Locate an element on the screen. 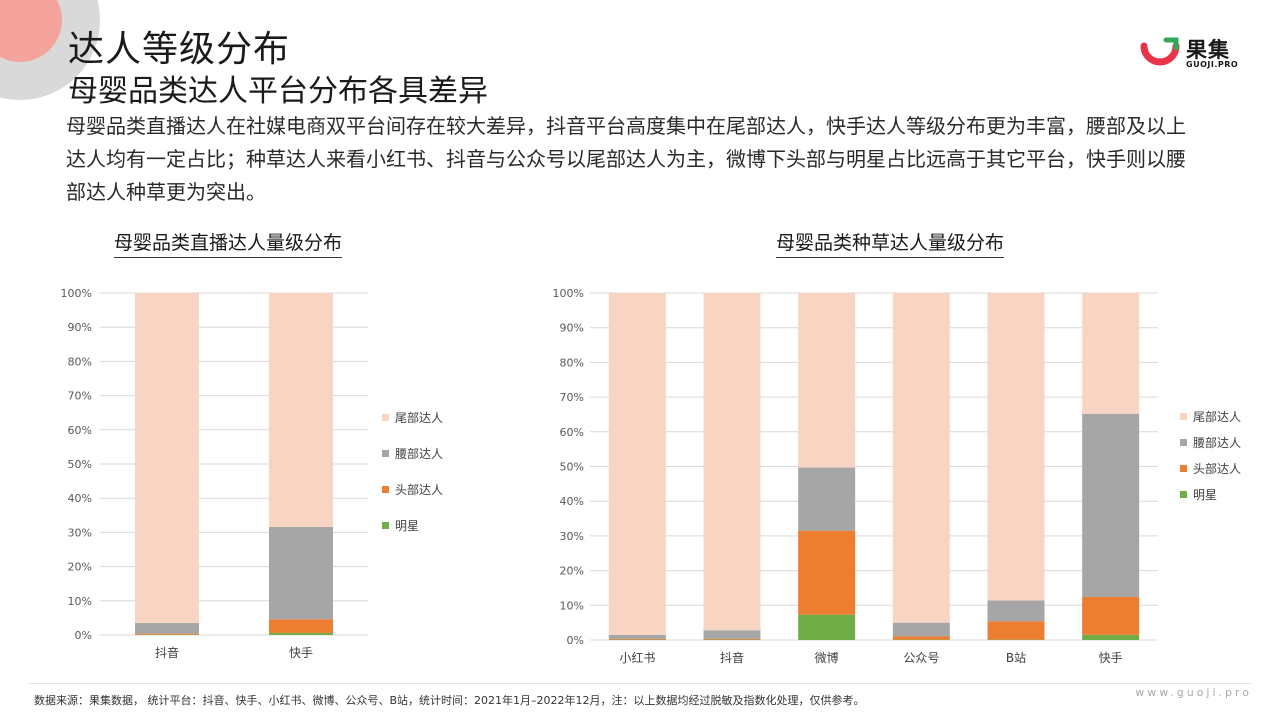 Image resolution: width=1280 pixels, height=720 pixels. x-tick-label: B站 is located at coordinates (1016, 658).